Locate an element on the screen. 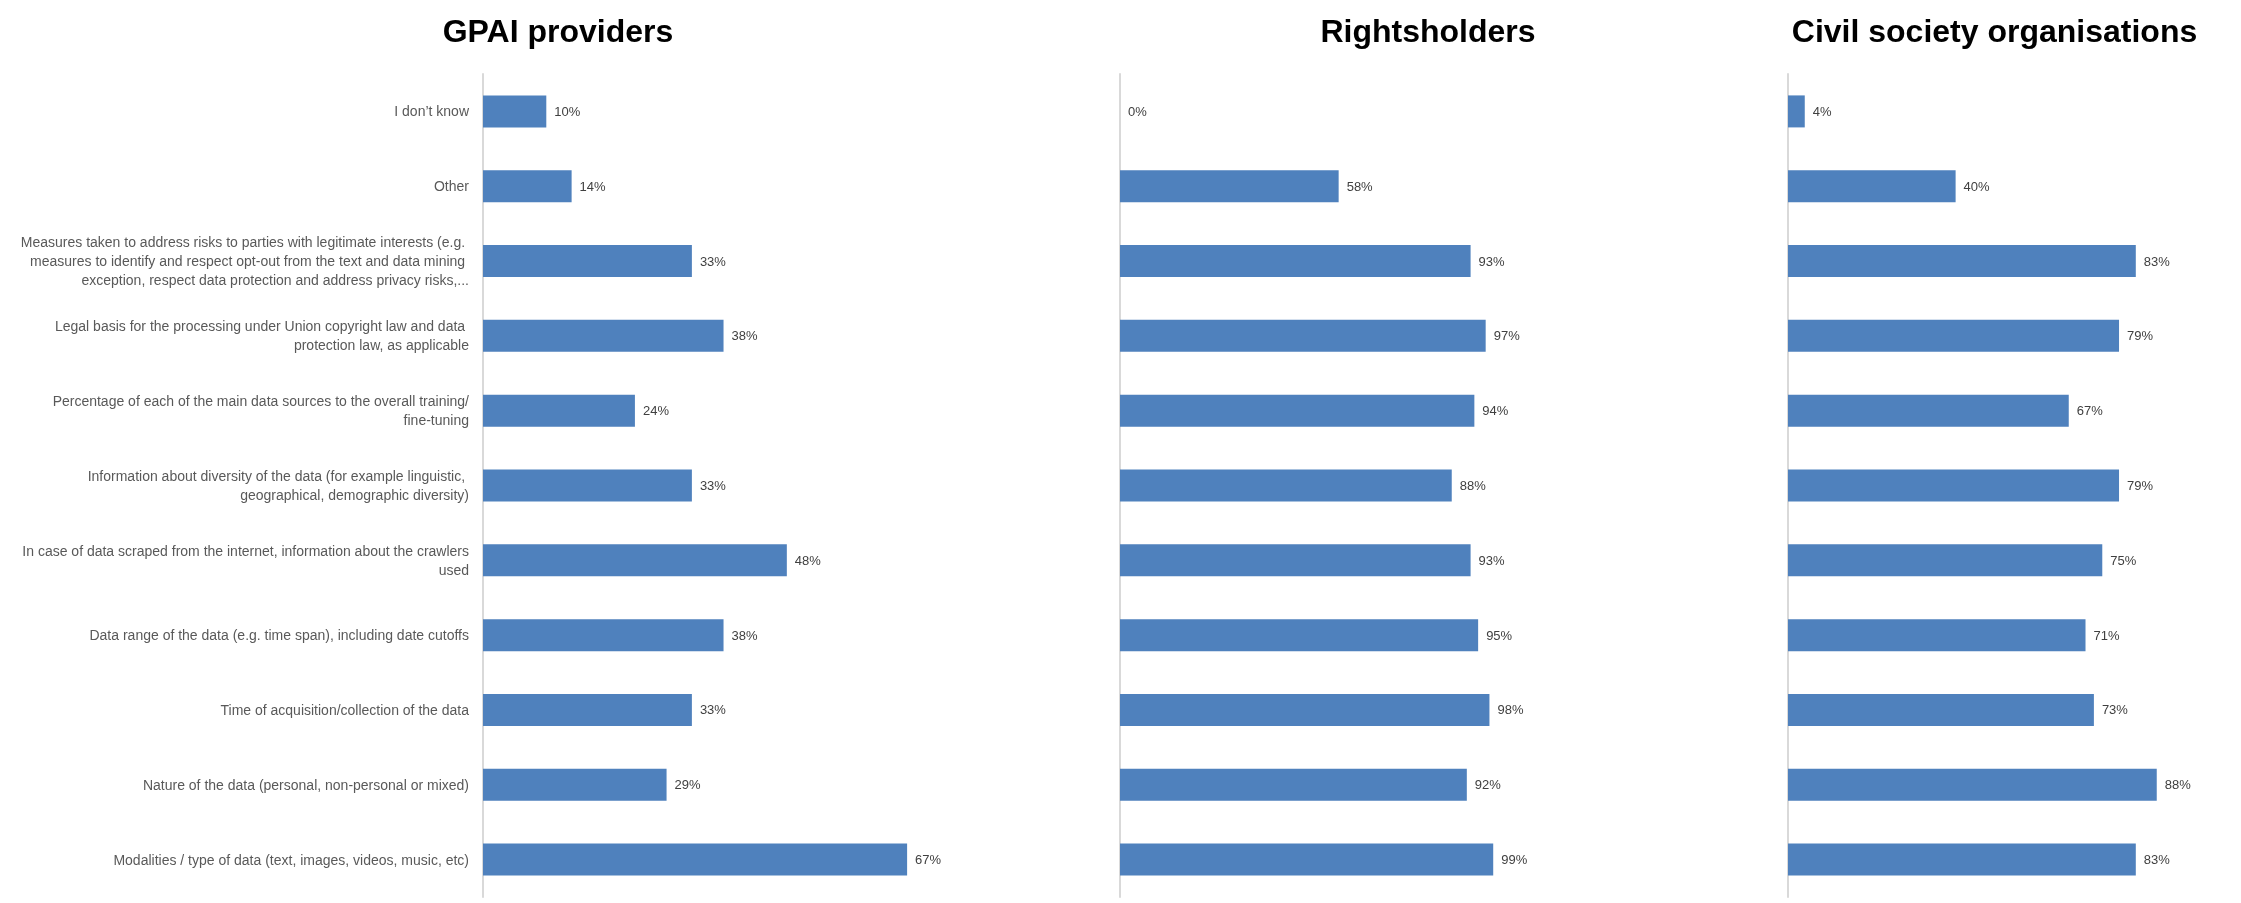 This screenshot has height=903, width=2241. y-tick-label: Other is located at coordinates (451, 186).